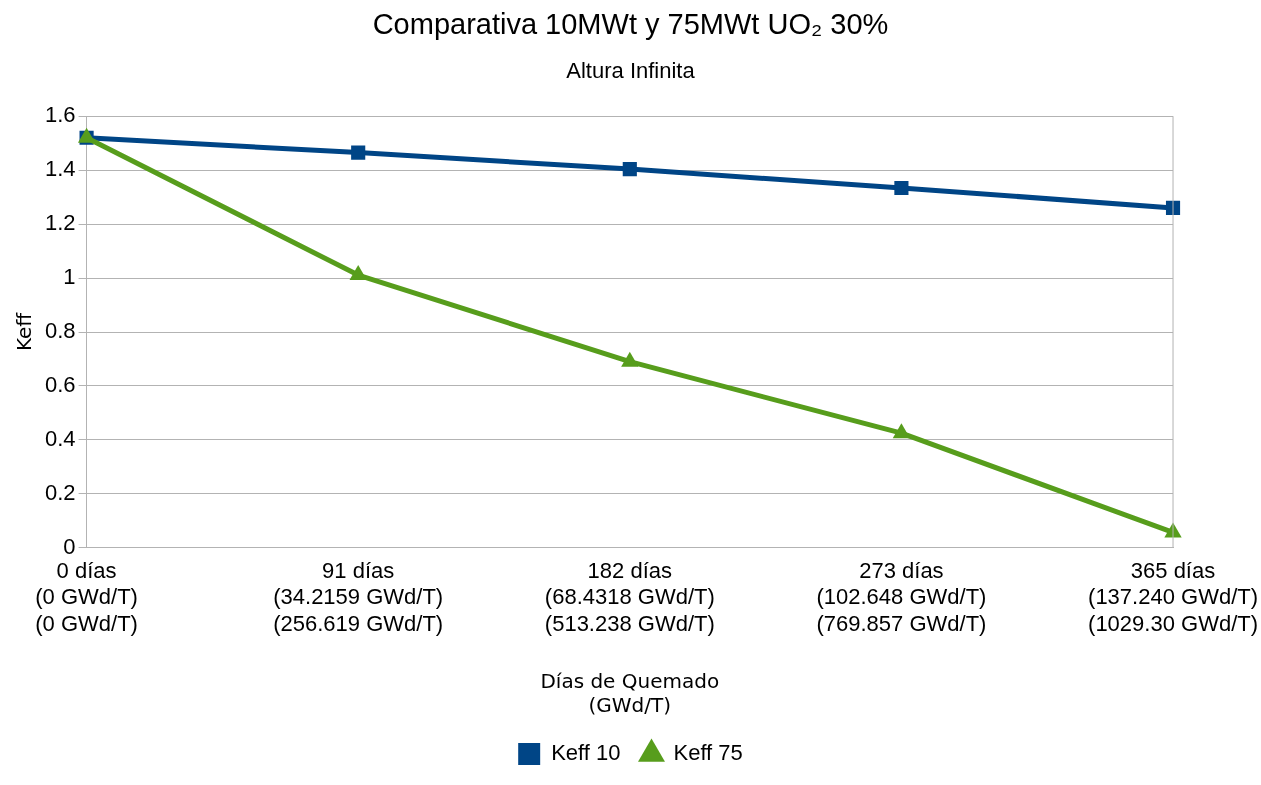  Describe the element at coordinates (901, 597) in the screenshot. I see `x-tick-label: 273 días (102.648 GWd/T) (769.857 GWd/T)` at that location.